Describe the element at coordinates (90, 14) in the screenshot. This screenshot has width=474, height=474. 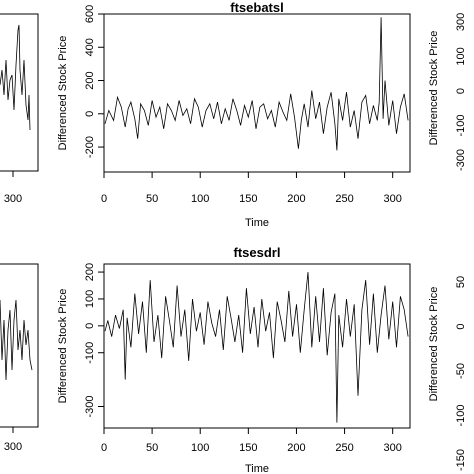
I see `y-tick-label: 600` at that location.